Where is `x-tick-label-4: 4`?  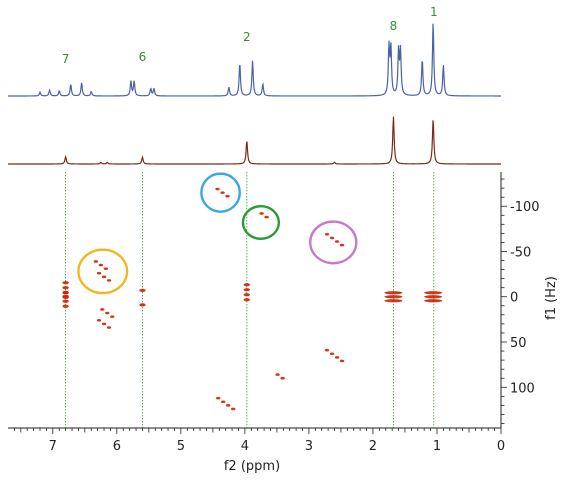 x-tick-label-4: 4 is located at coordinates (245, 446).